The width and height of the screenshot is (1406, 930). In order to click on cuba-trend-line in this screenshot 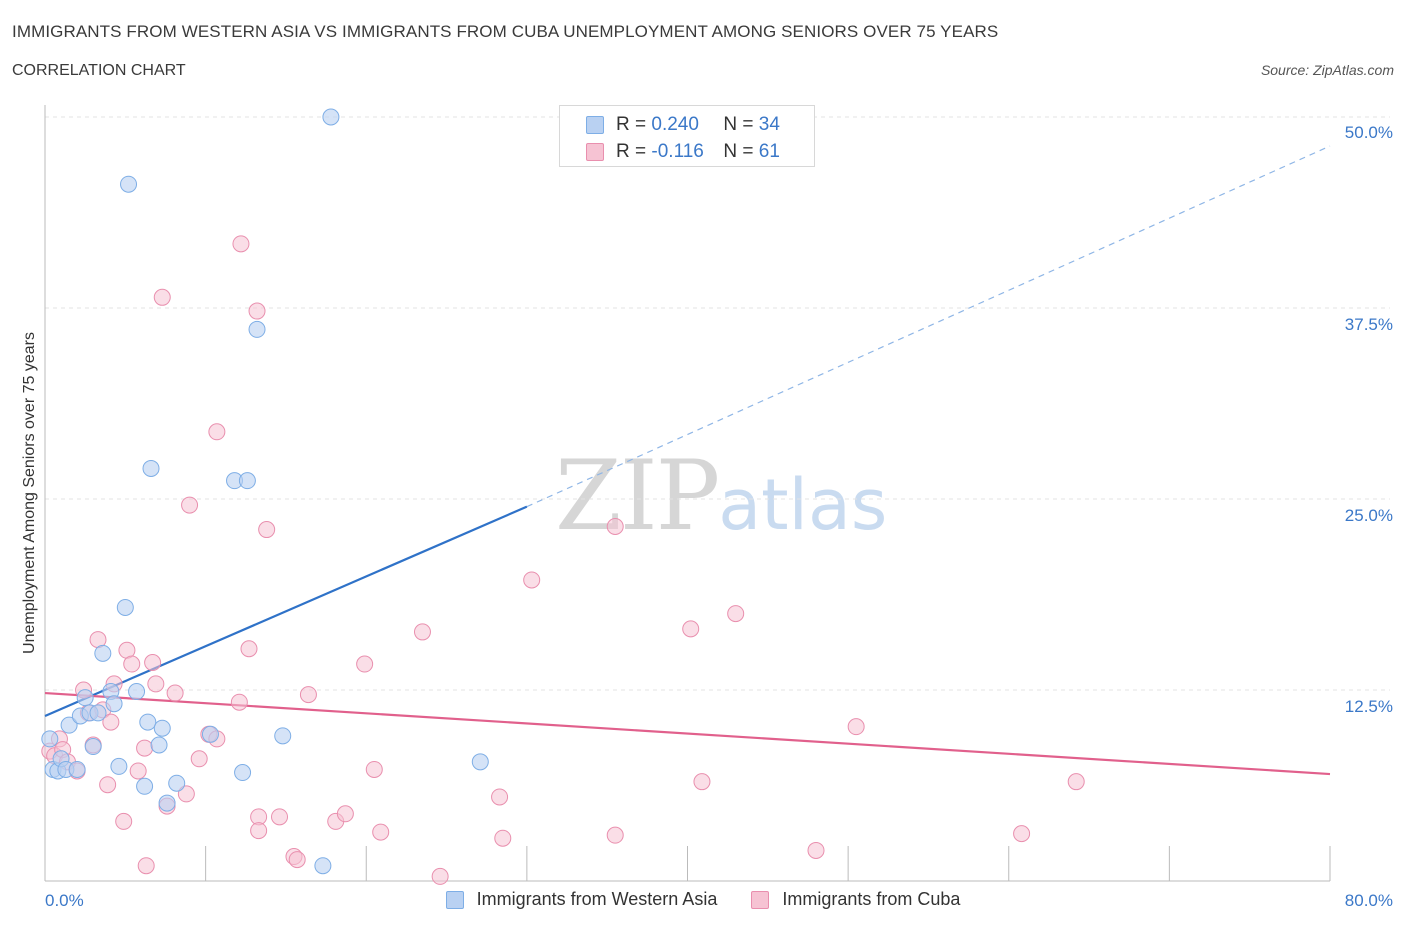, I will do `click(687, 733)`.